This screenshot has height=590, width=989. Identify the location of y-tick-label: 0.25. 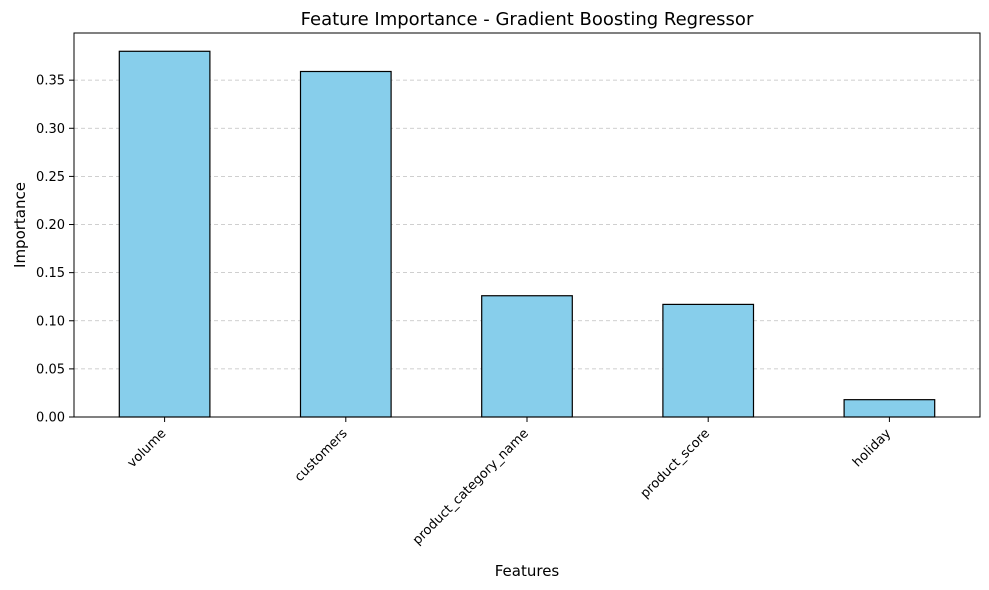
(50, 177).